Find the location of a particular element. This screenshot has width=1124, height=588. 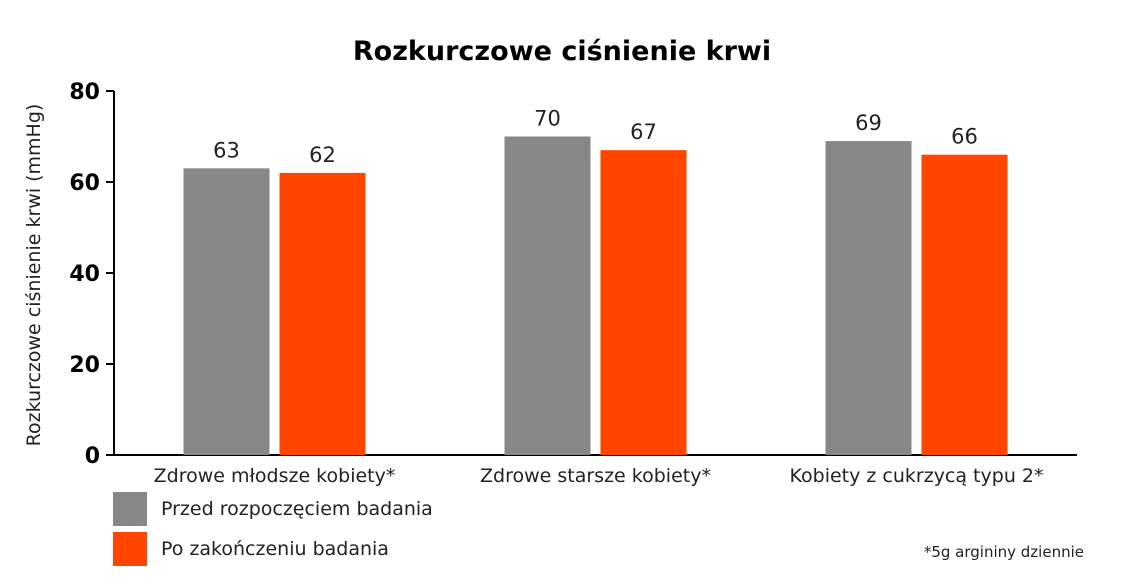

legend-item-before: Przed rozpoczęciem badania is located at coordinates (273, 509).